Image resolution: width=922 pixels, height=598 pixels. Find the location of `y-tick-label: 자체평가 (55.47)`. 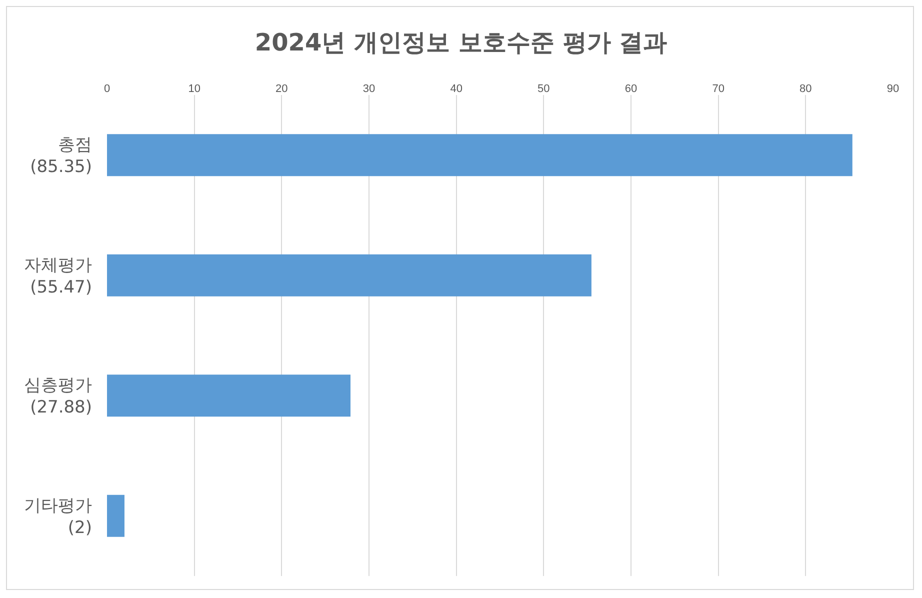

y-tick-label: 자체평가 (55.47) is located at coordinates (58, 276).